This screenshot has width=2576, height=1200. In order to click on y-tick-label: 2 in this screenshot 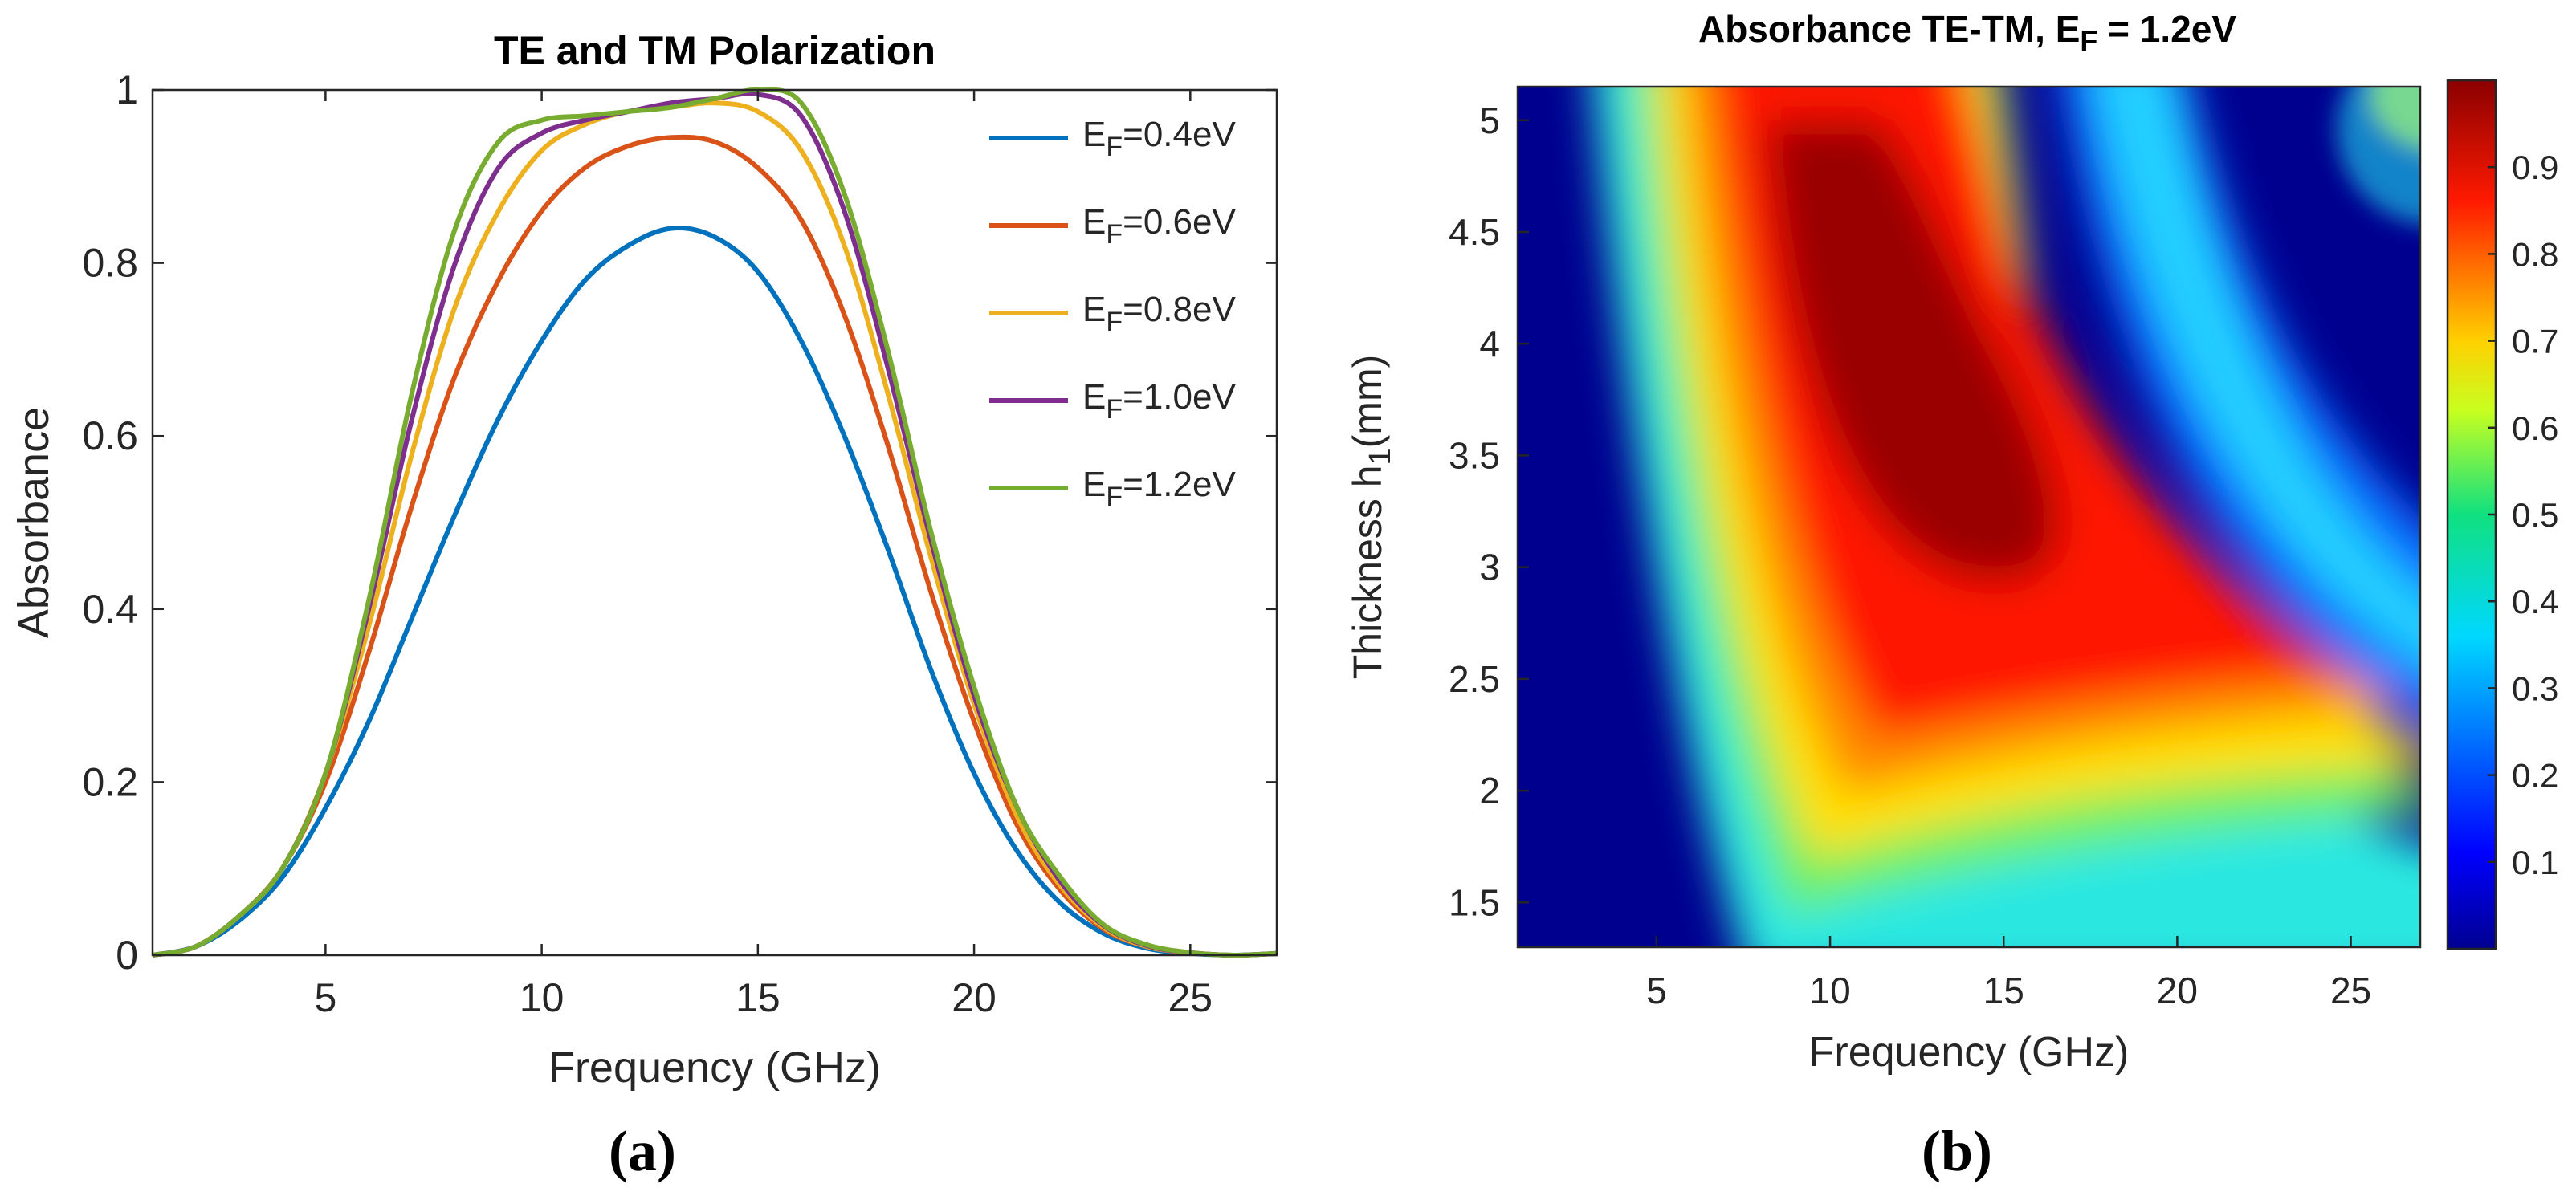, I will do `click(1489, 791)`.